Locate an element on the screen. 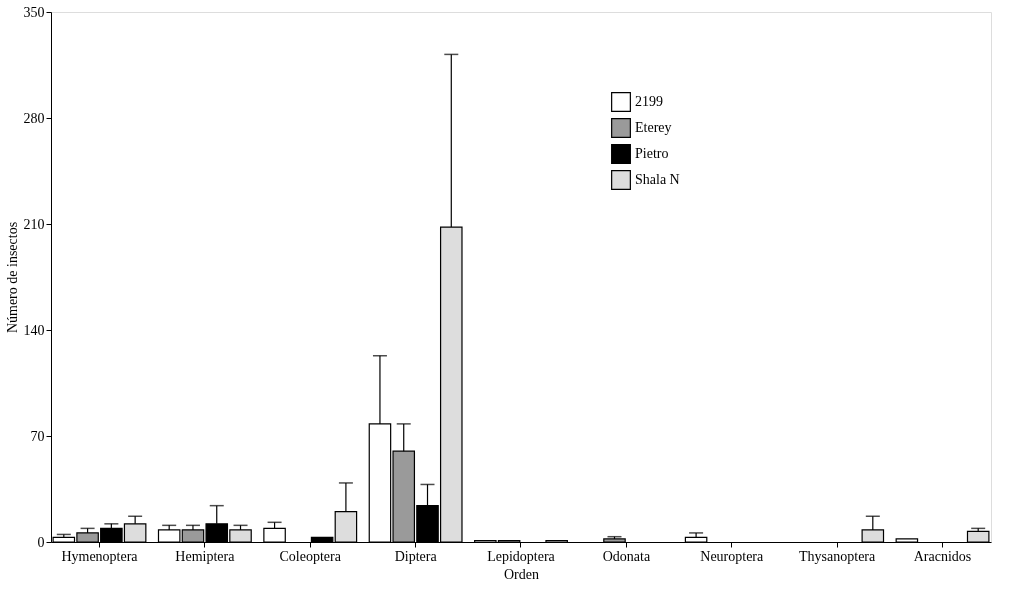 This screenshot has width=1020, height=614. y-axis-title: Número de insectos is located at coordinates (12, 277).